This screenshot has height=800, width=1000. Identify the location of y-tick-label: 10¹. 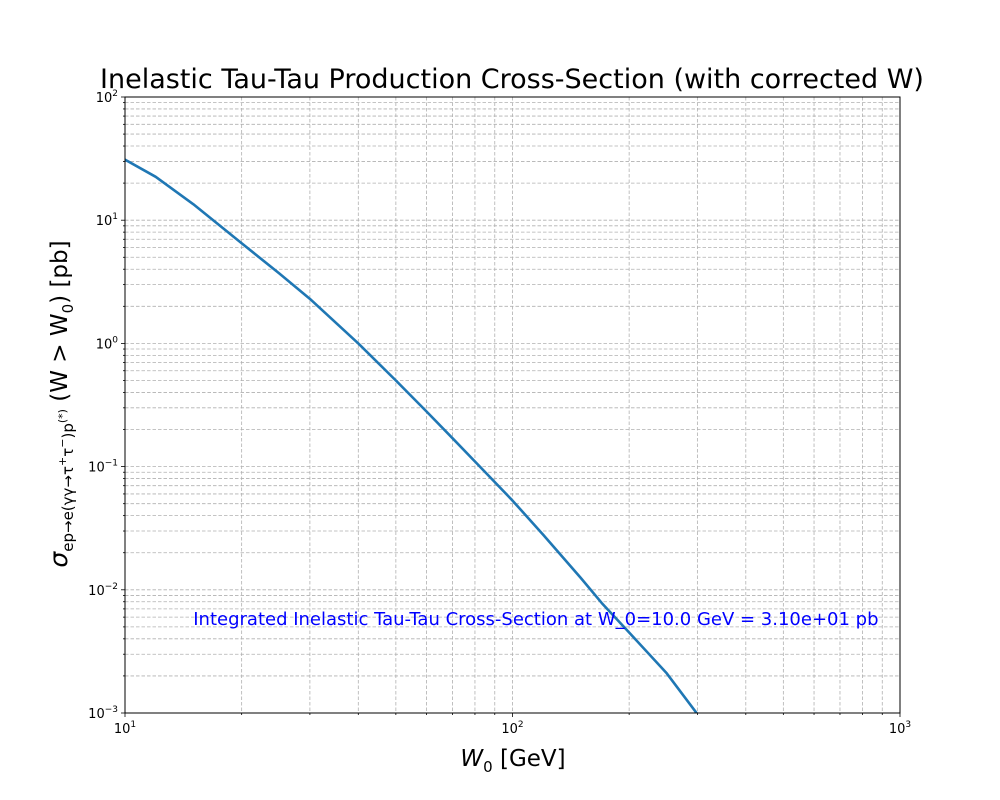
(107, 220).